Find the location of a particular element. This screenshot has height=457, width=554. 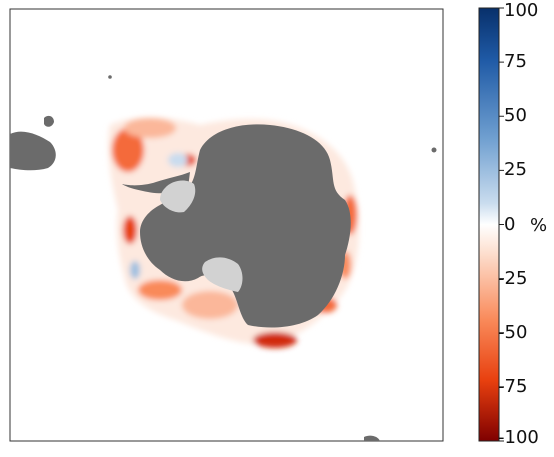

colorbar-bar is located at coordinates (489, 224).